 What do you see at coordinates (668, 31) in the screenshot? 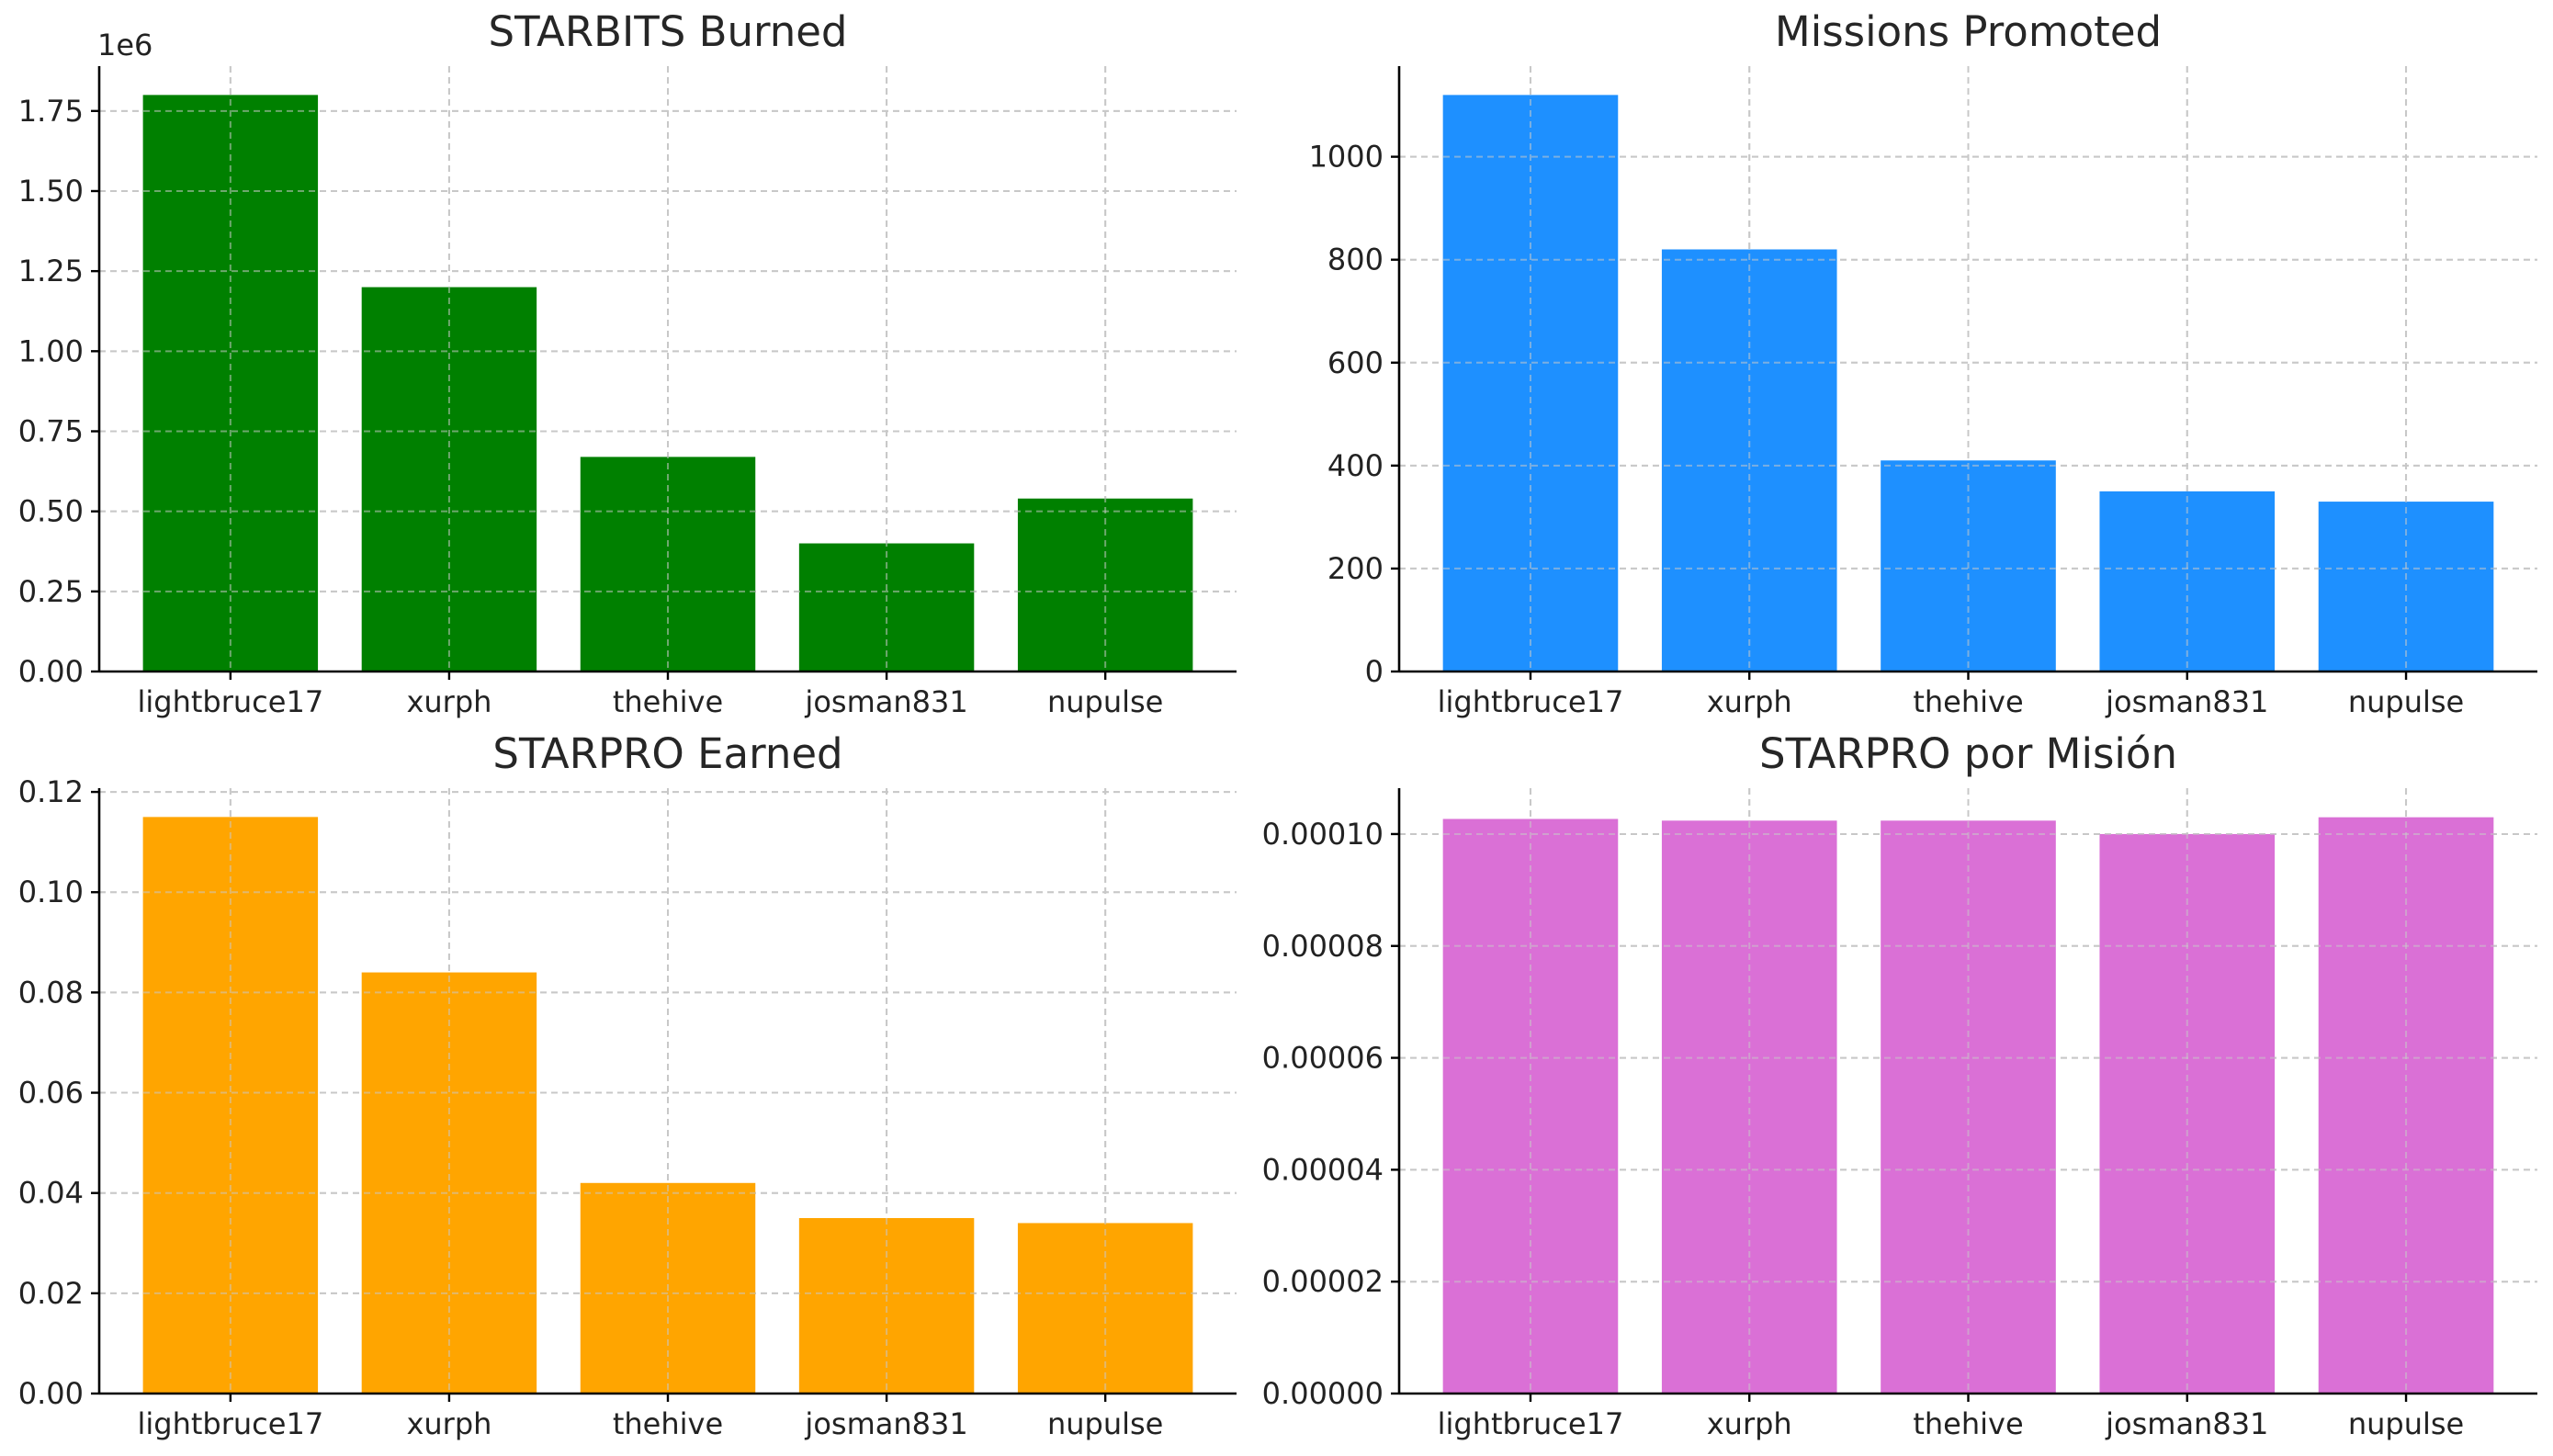
I see `chart-title: STARBITS Burned` at bounding box center [668, 31].